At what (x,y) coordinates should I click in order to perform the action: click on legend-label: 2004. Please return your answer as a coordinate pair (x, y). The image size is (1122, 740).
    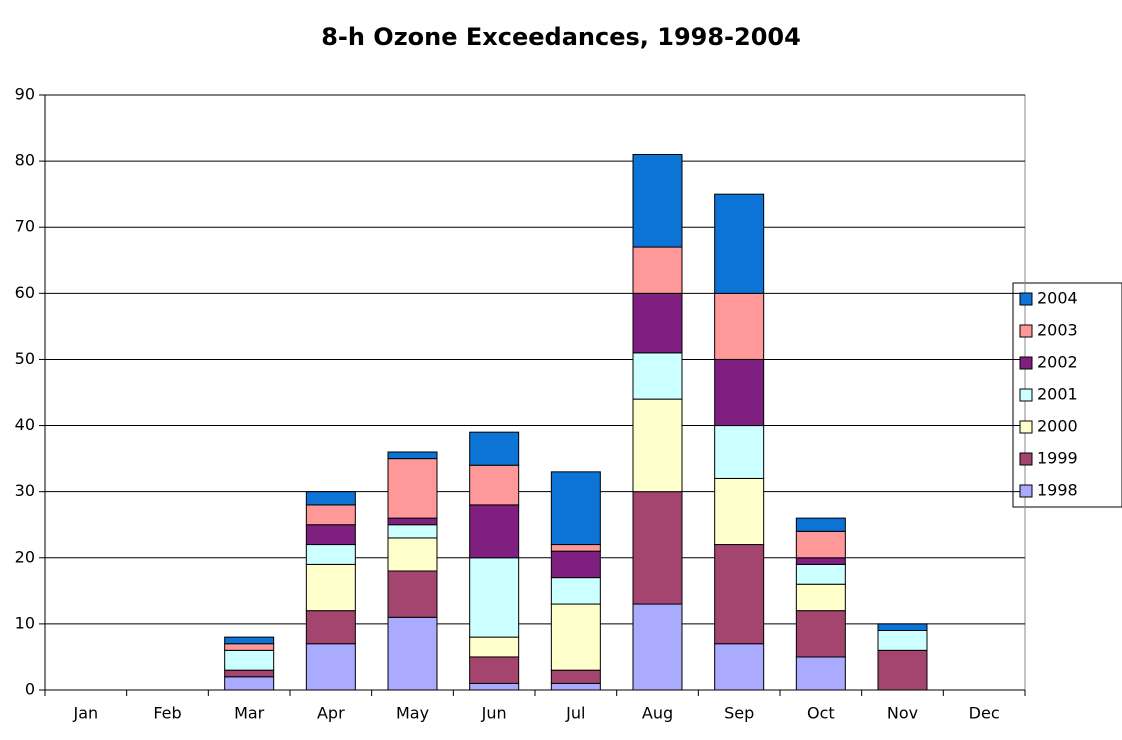
    Looking at the image, I should click on (1057, 298).